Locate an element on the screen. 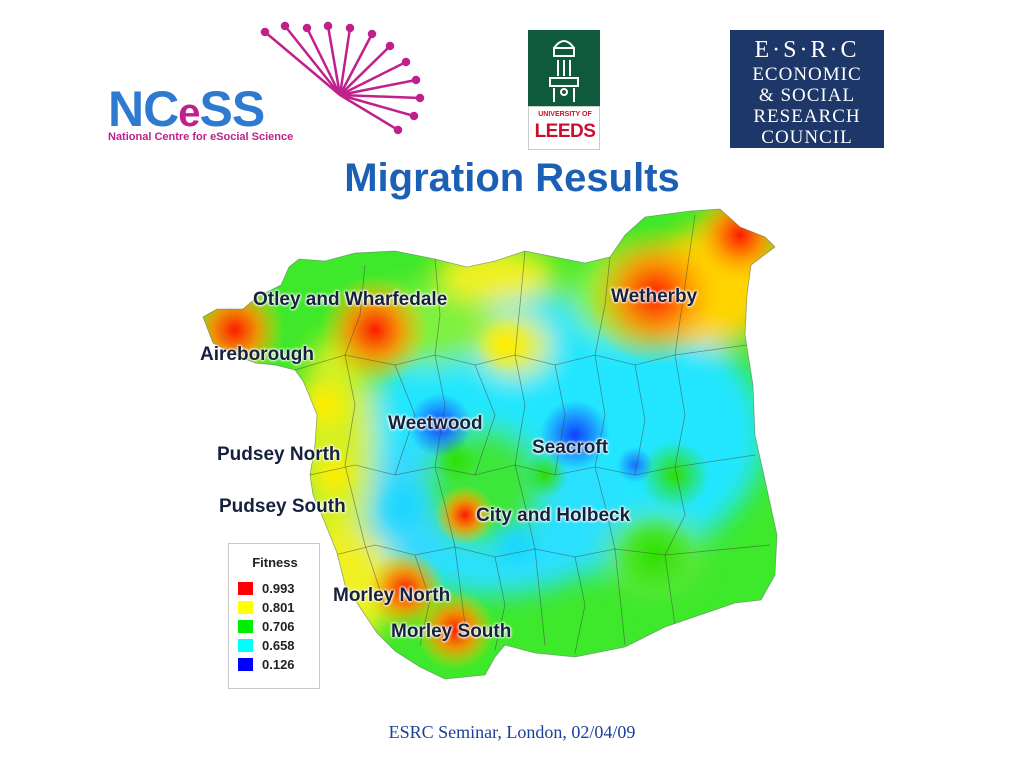 The width and height of the screenshot is (1024, 768). region-label: City and Holbeck is located at coordinates (553, 515).